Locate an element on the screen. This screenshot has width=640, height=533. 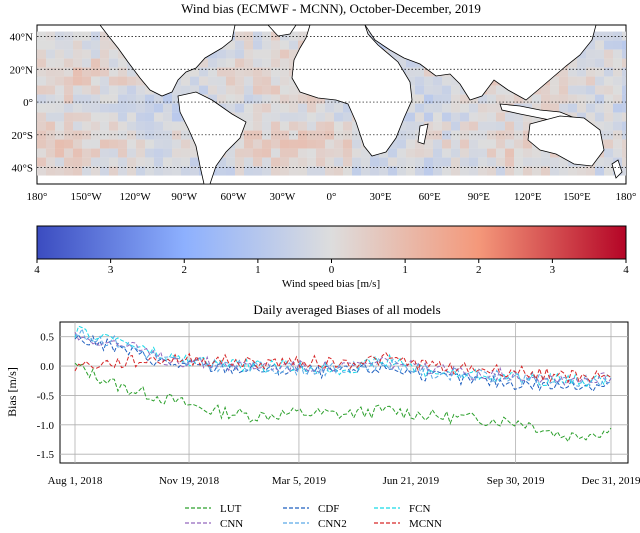
map-x-tick-label: 60°W is located at coordinates (233, 197).